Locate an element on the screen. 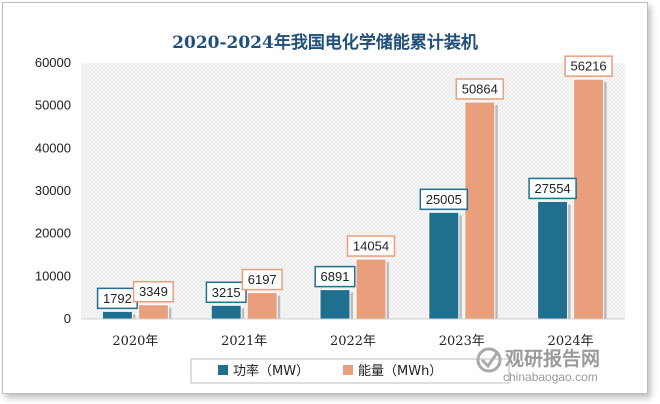 This screenshot has height=404, width=660. watermark: 观研报告网 chinabaogao.com is located at coordinates (538, 365).